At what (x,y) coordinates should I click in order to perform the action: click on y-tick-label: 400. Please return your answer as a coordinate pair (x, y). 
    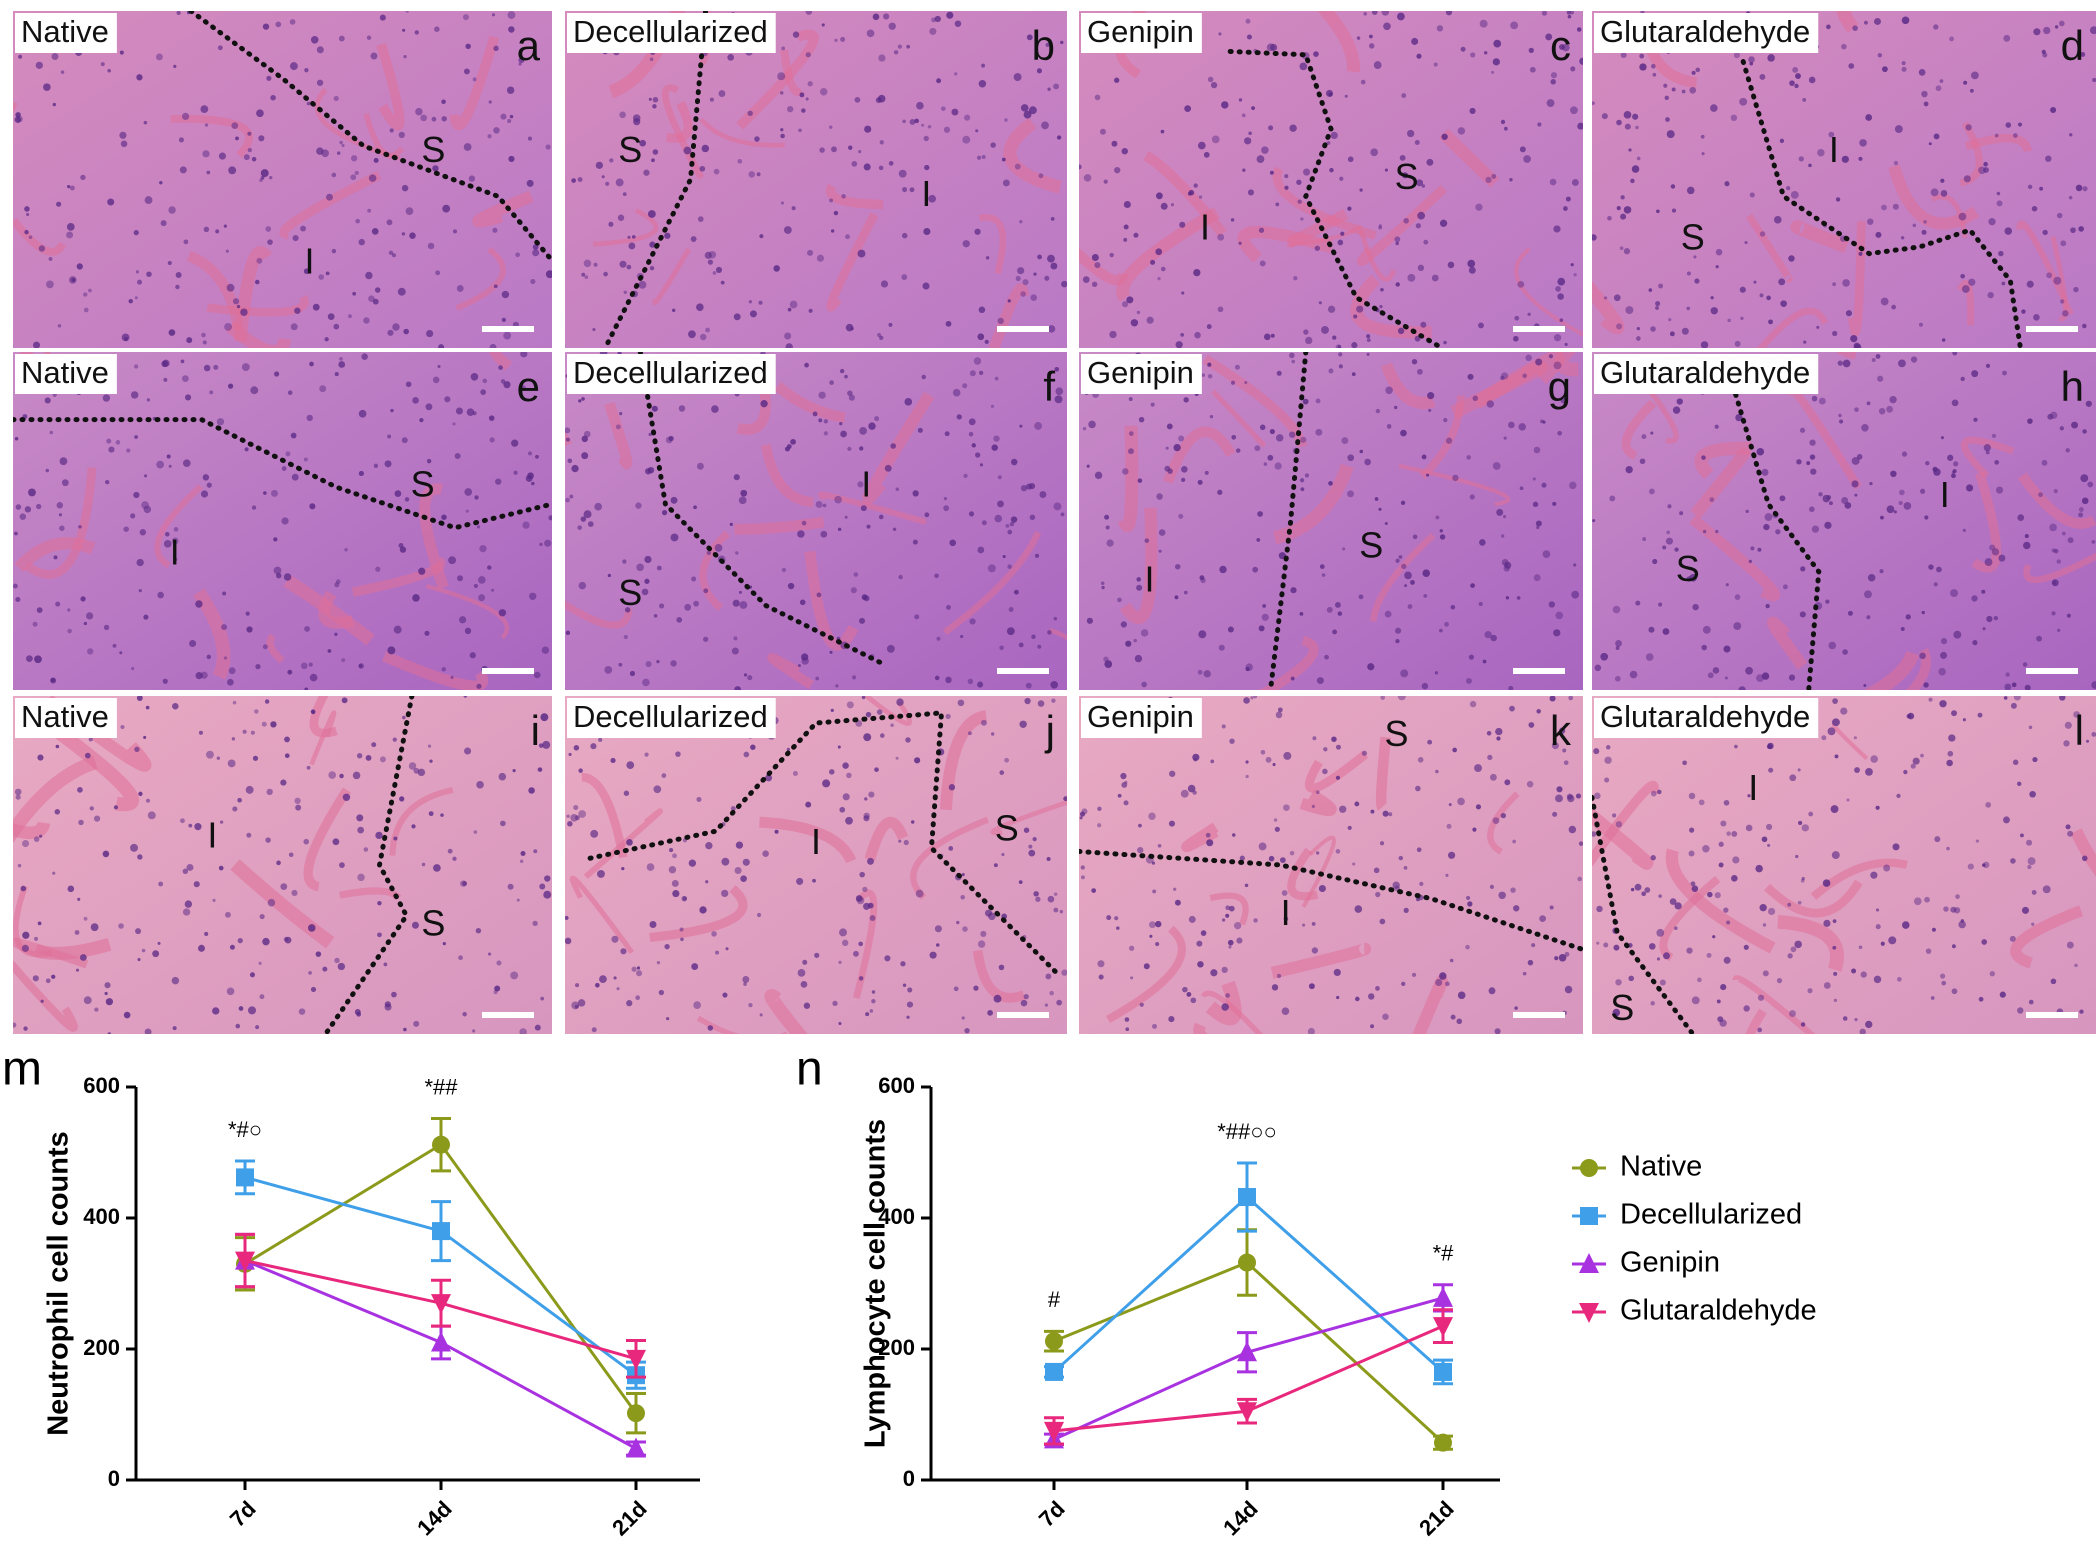
    Looking at the image, I should click on (896, 1216).